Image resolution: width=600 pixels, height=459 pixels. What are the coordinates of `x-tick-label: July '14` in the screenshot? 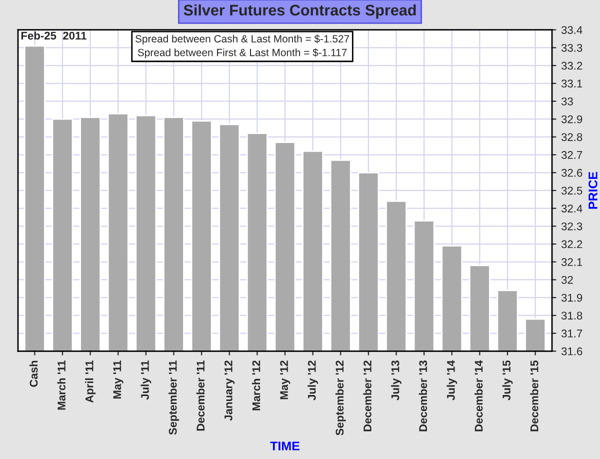 It's located at (452, 380).